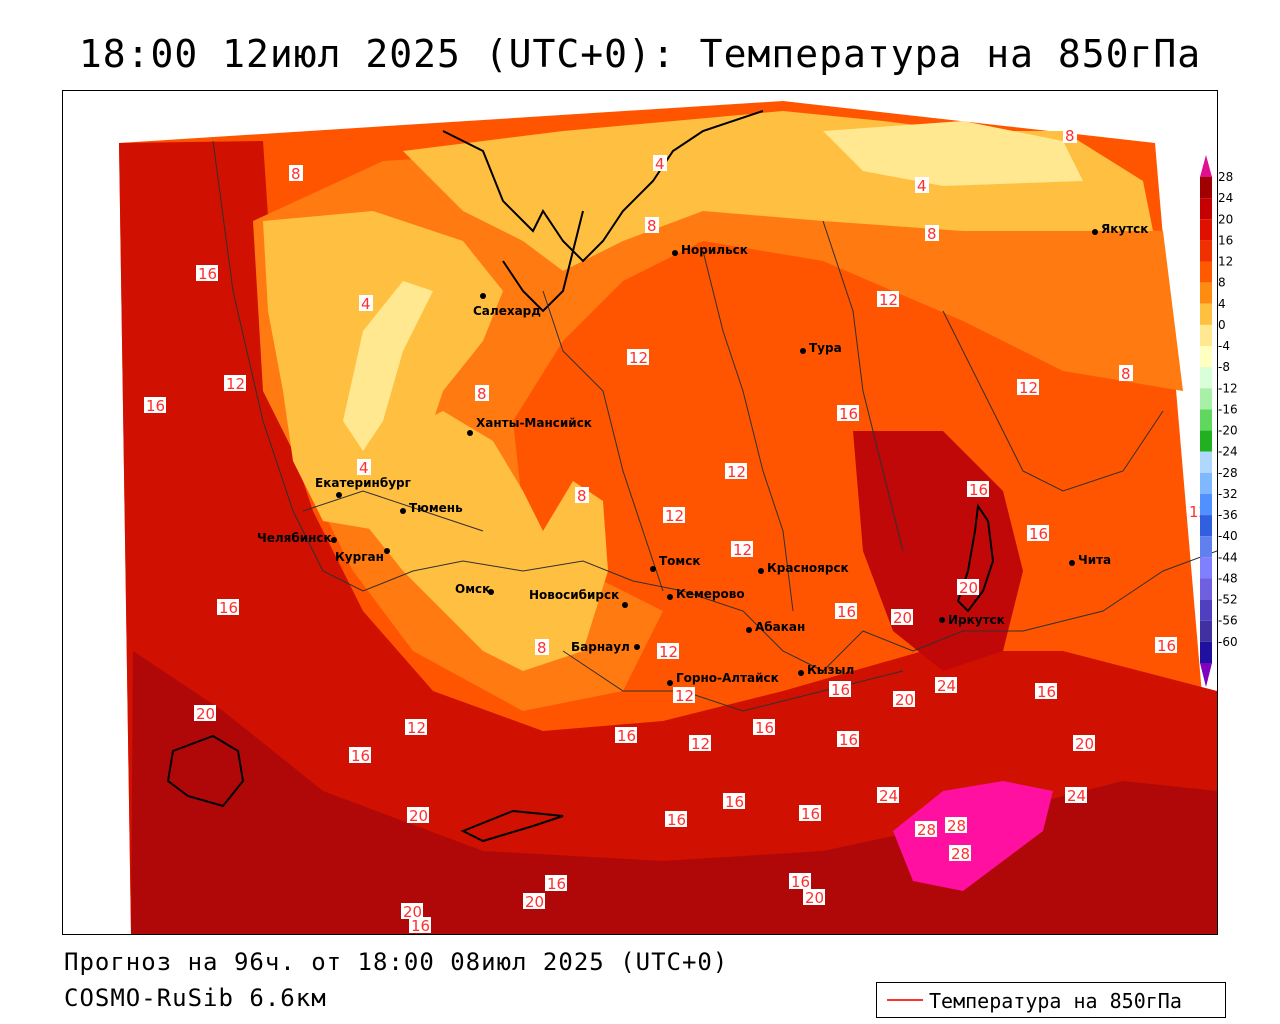 The height and width of the screenshot is (1024, 1280). What do you see at coordinates (436, 508) in the screenshot?
I see `svg-text: Тюмень` at bounding box center [436, 508].